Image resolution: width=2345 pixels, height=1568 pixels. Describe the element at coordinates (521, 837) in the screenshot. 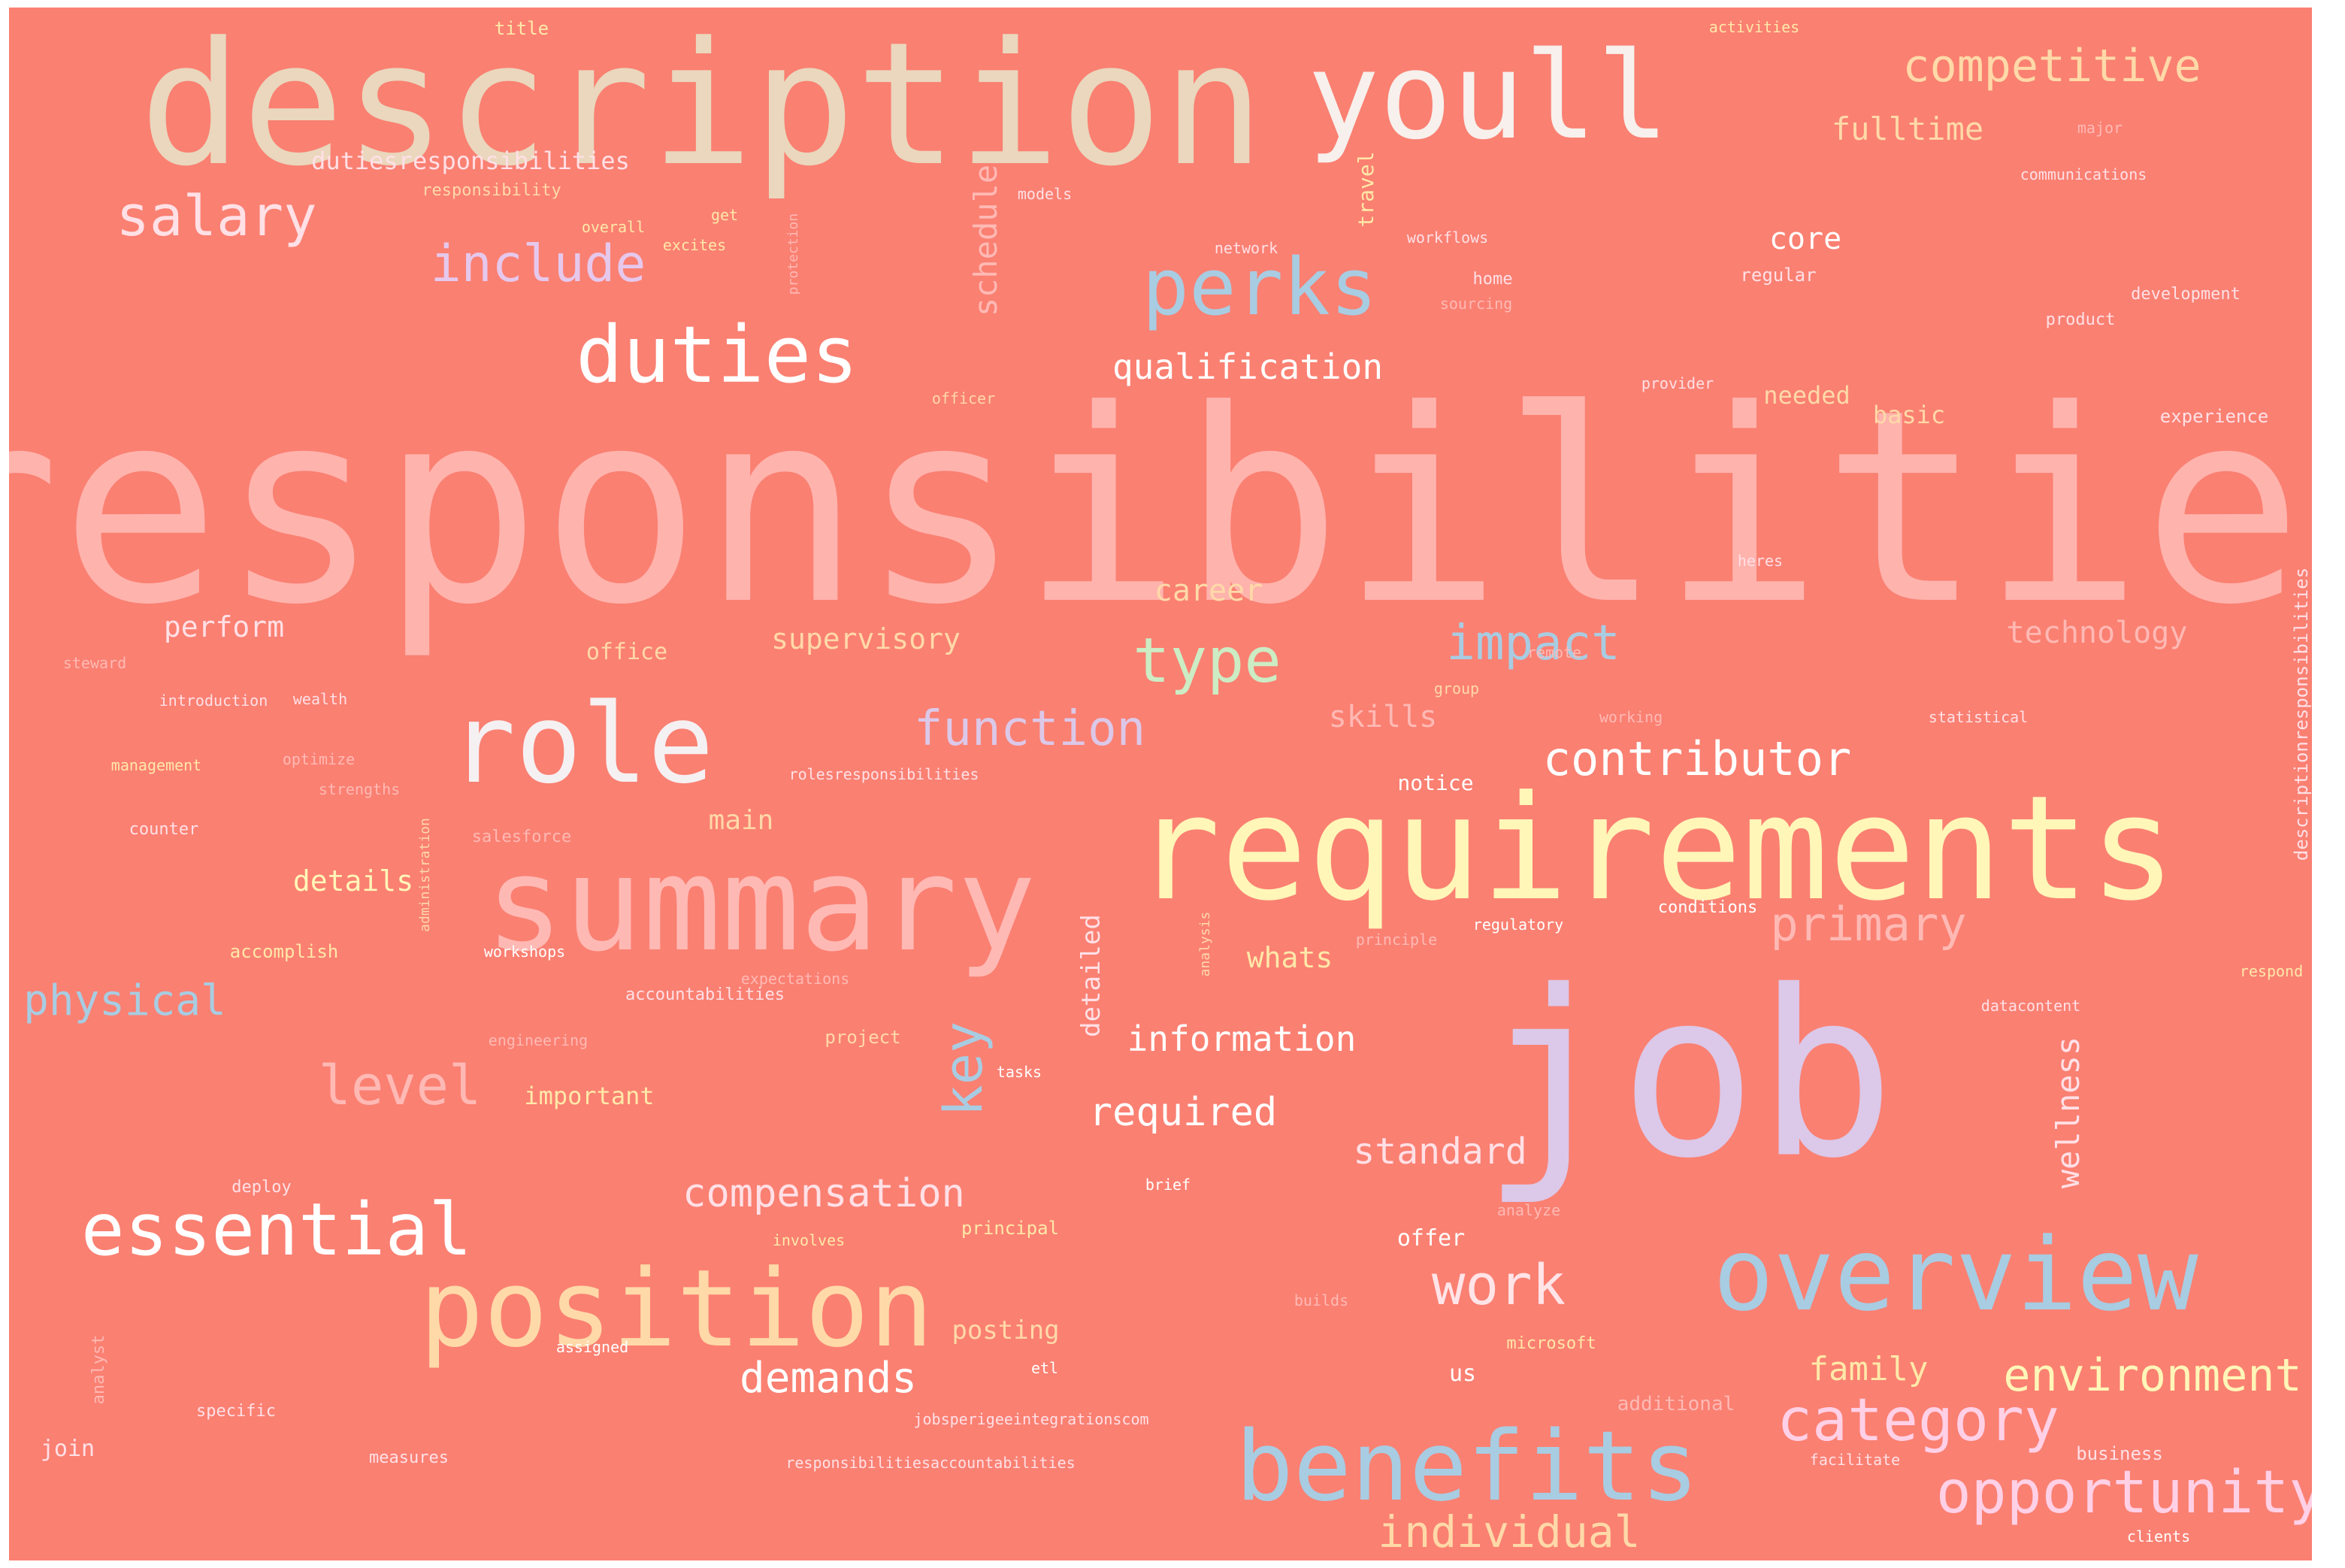

I see `word-salesforce: salesforce` at that location.